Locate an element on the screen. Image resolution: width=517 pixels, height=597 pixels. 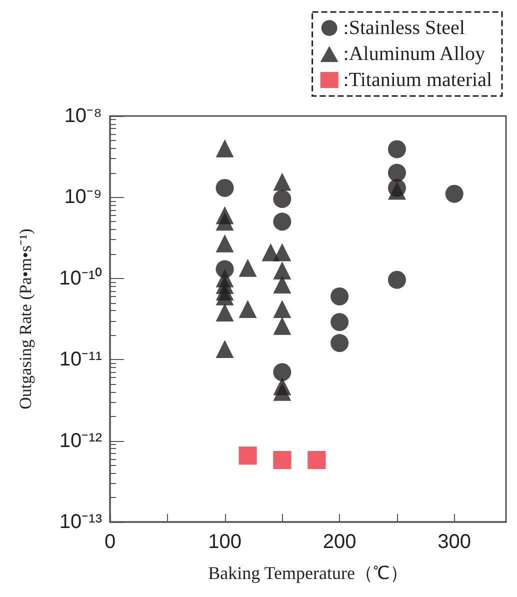
y-axis-title: Outgasing Rate (Pa•m•s⁻¹) is located at coordinates (25, 319).